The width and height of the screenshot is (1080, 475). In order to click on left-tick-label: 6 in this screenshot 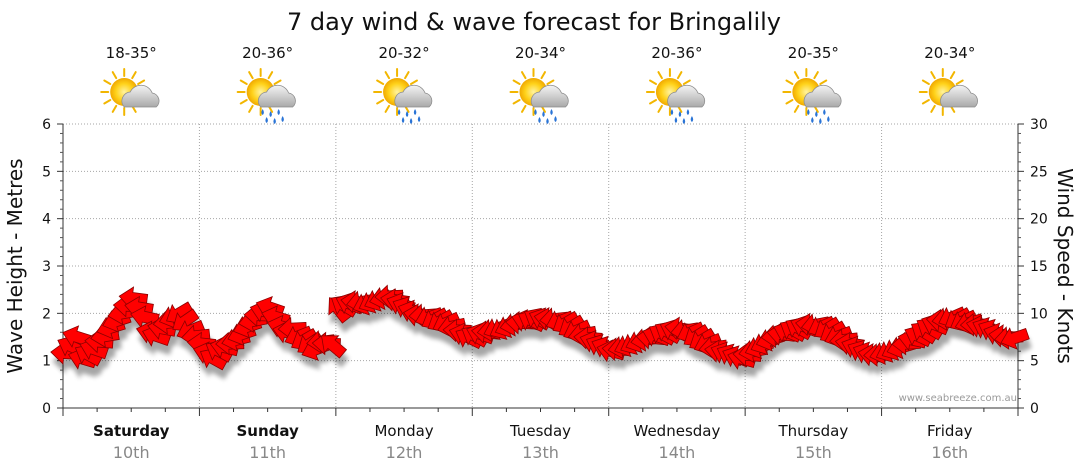, I will do `click(46, 125)`.